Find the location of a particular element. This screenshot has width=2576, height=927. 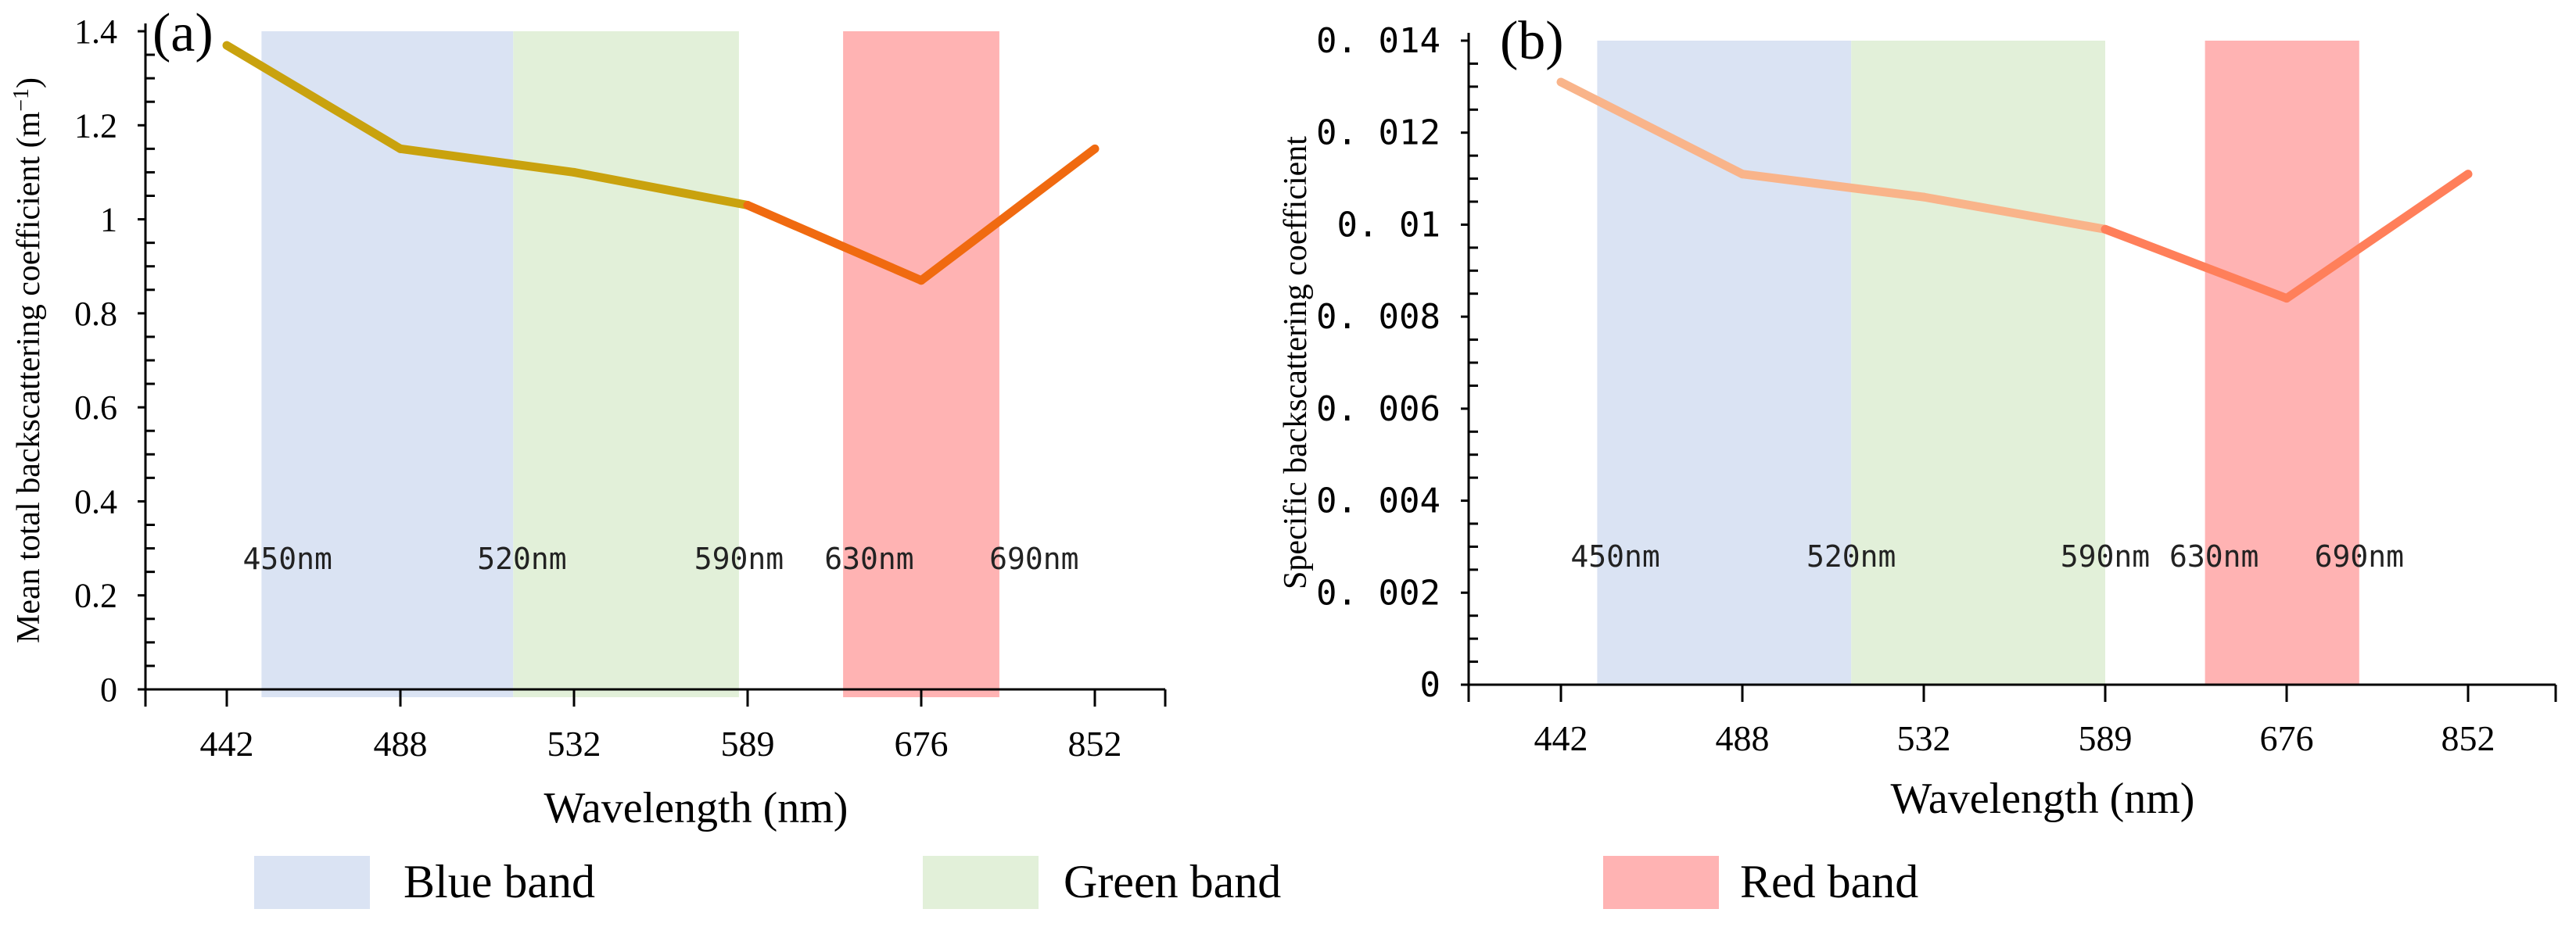

panel-label: (a) is located at coordinates (182, 33).